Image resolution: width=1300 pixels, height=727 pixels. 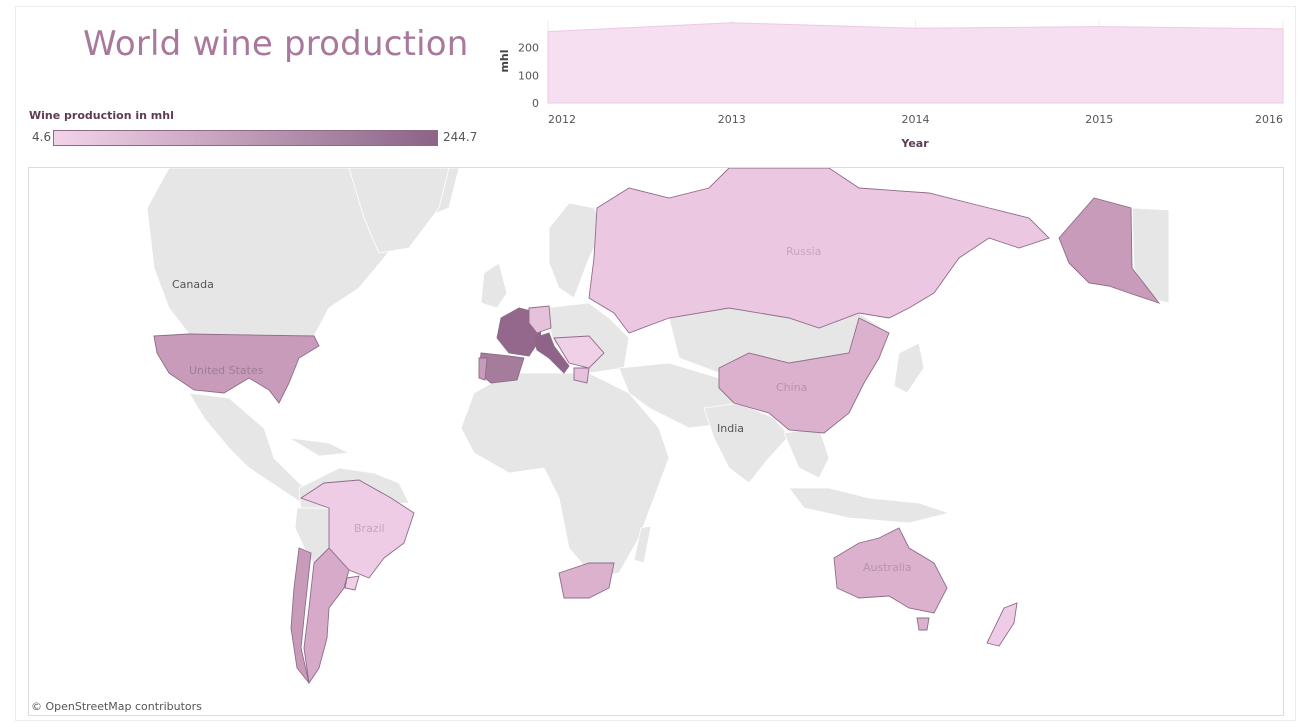 I want to click on map-label-brazil: Brazil, so click(x=369, y=528).